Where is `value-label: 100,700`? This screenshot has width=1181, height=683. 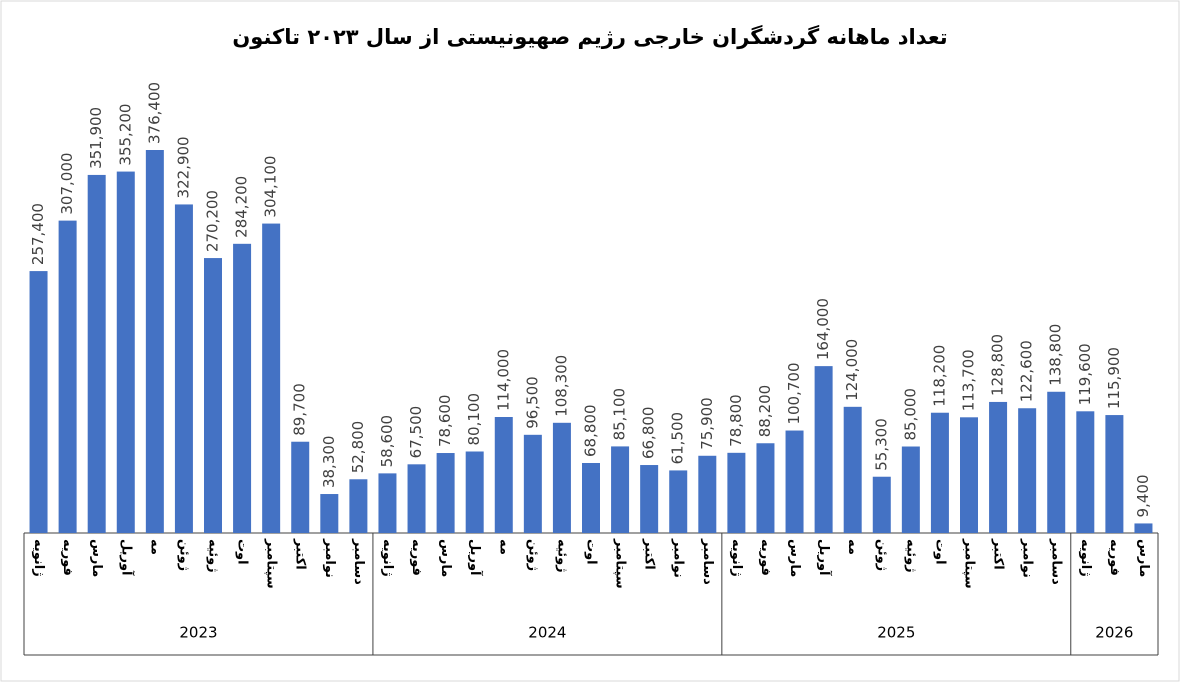
value-label: 100,700 is located at coordinates (794, 394).